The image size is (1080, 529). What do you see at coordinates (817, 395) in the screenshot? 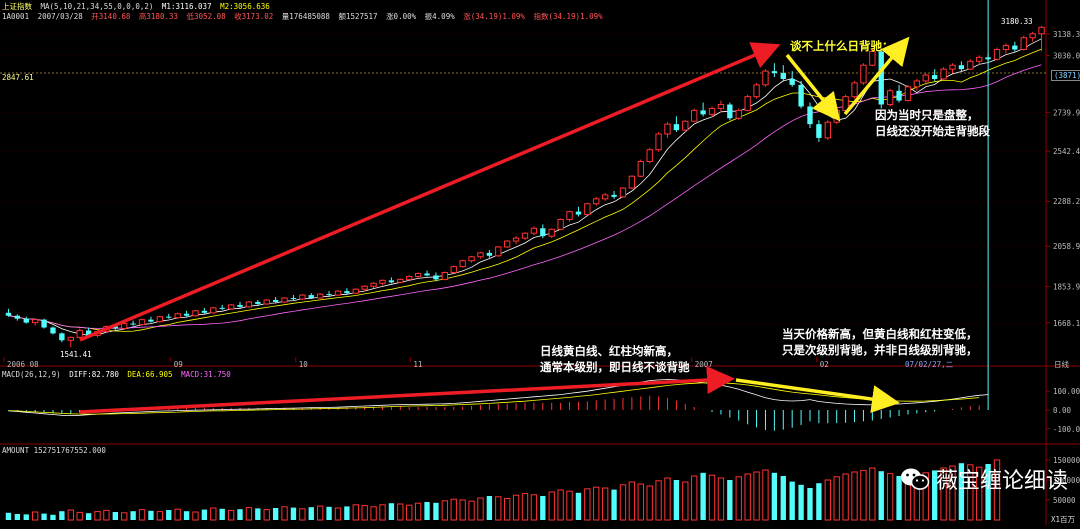
I see `yellow-arrow-macd` at bounding box center [817, 395].